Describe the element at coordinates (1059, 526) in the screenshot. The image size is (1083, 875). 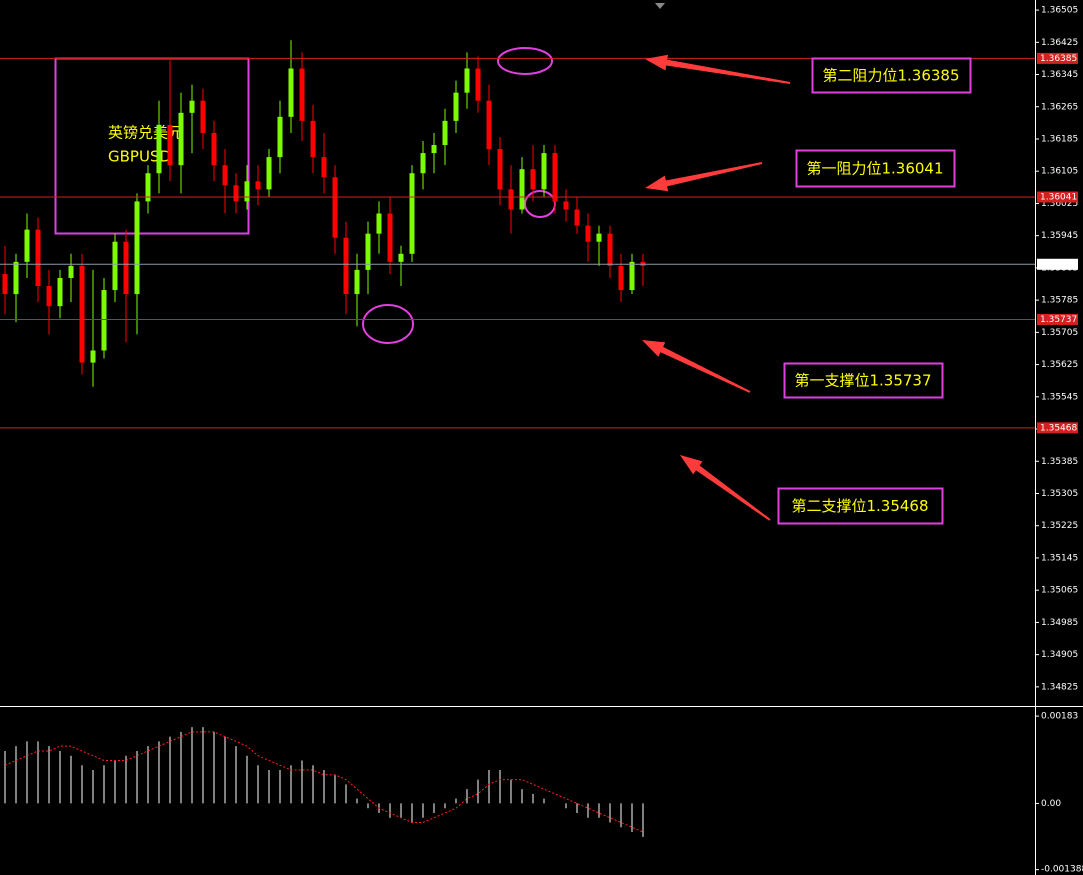
I see `y-tick-label: 1.35225` at that location.